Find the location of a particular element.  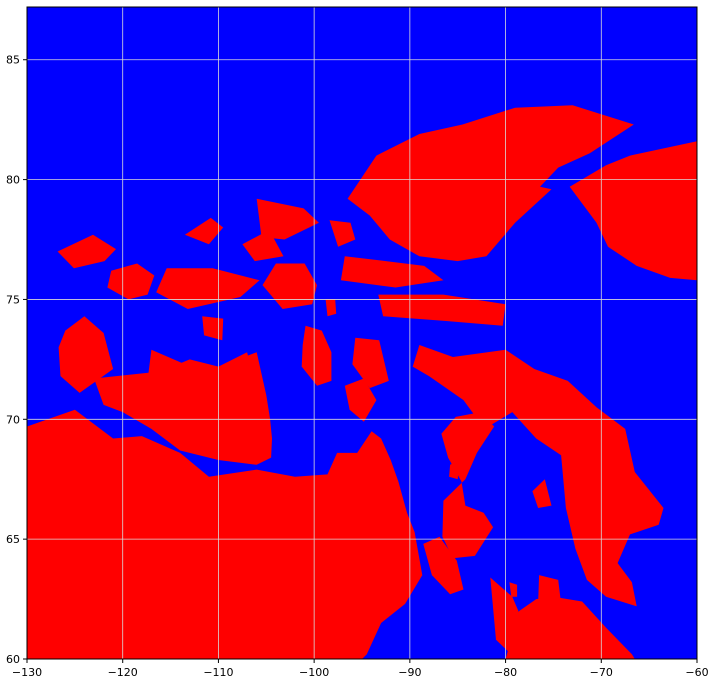

y-axis: 60 65 70 75 80 85 is located at coordinates (16, 360).